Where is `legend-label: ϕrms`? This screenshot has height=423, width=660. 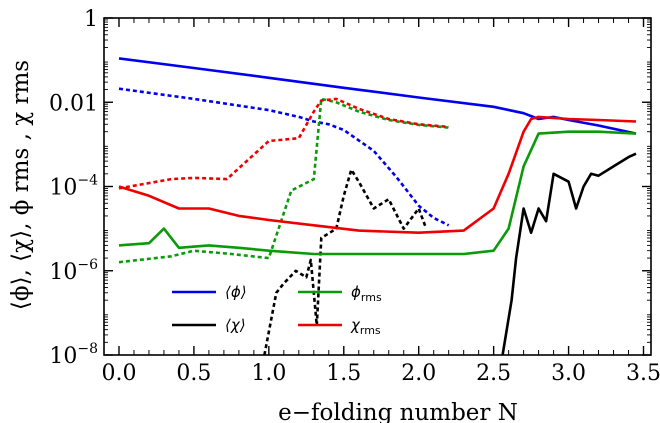
legend-label: ϕrms is located at coordinates (366, 293).